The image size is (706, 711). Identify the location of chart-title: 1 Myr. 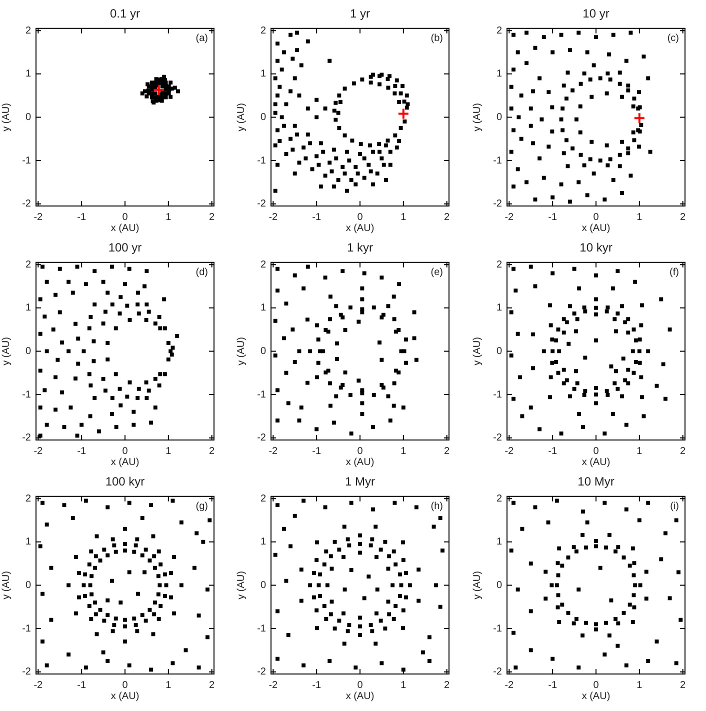
(360, 481).